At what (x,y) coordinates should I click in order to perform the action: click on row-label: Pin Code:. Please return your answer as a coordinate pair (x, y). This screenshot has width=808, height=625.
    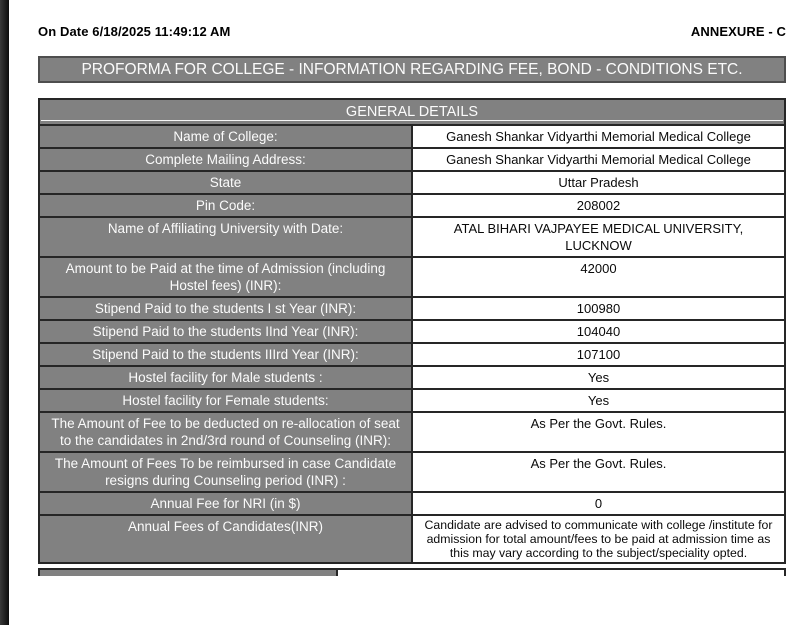
    Looking at the image, I should click on (225, 205).